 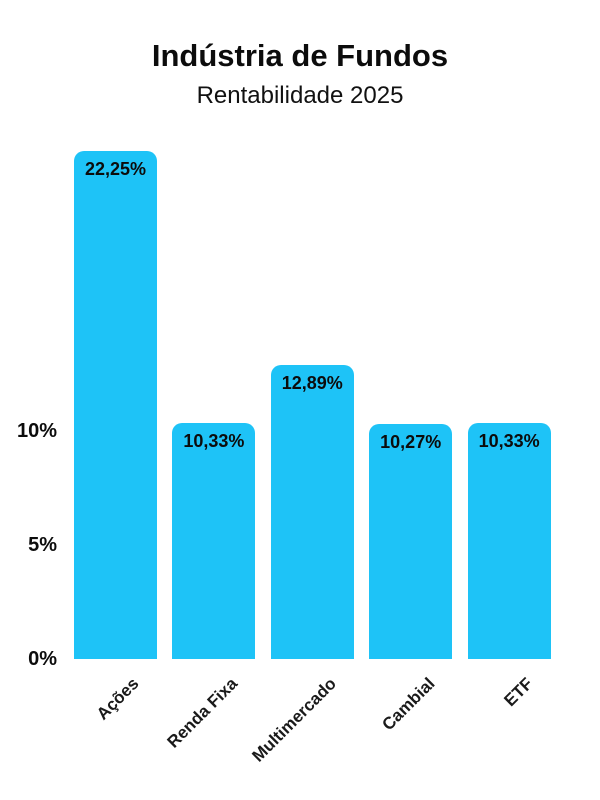 I want to click on x-axis-category-label: Renda Fixa, so click(x=202, y=713).